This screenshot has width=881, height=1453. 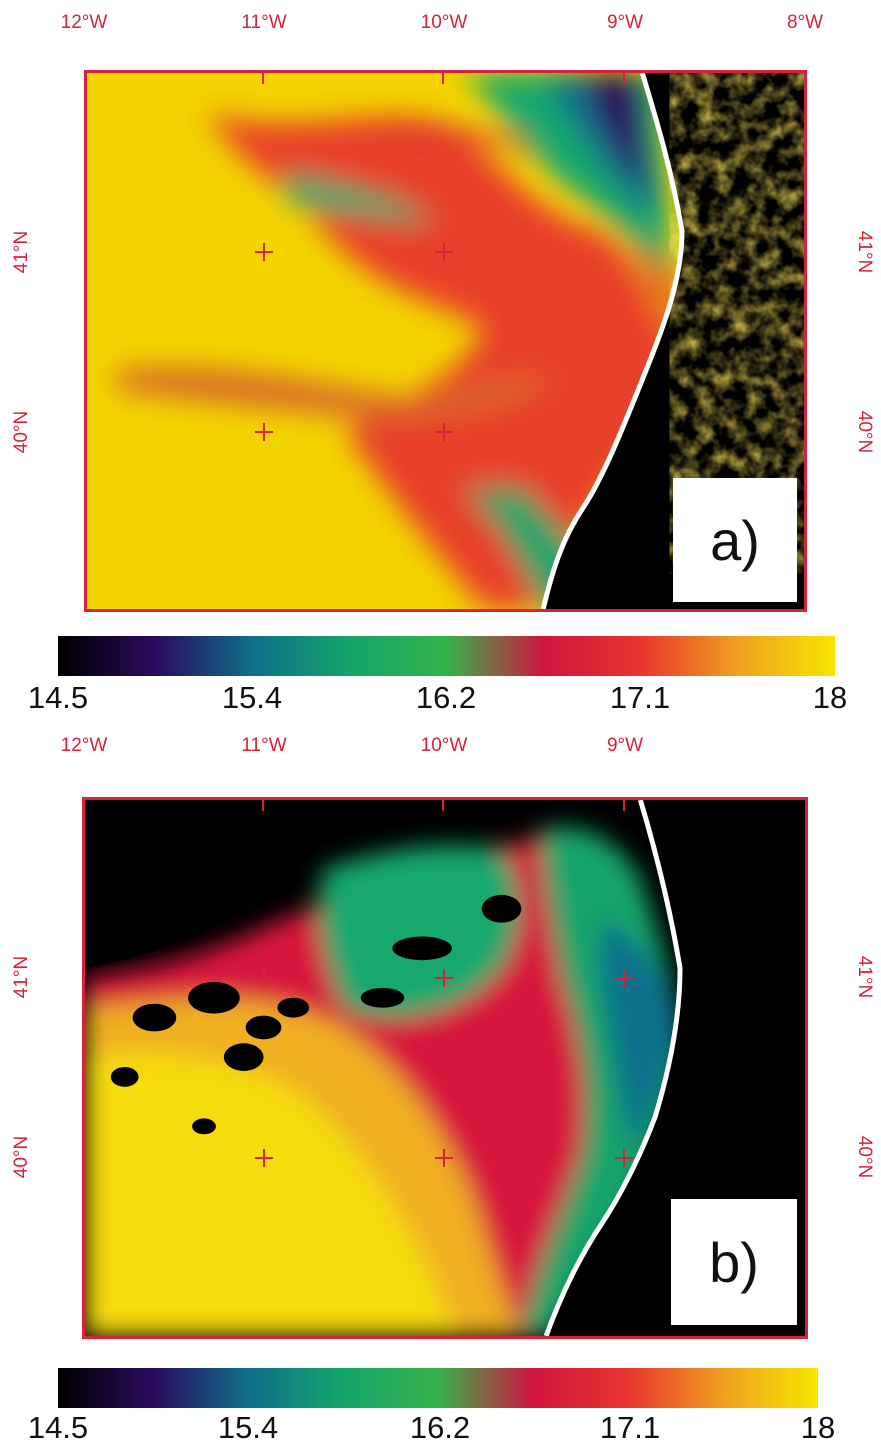 I want to click on grid-cross-a1v, so click(x=264, y=252).